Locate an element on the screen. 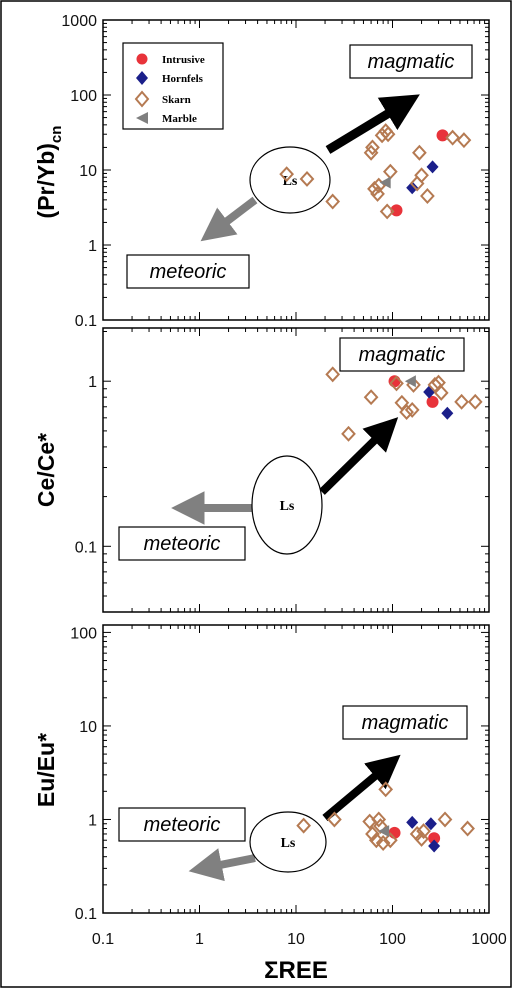 This screenshot has width=512, height=988. legend-label-marble: Marble is located at coordinates (179, 119).